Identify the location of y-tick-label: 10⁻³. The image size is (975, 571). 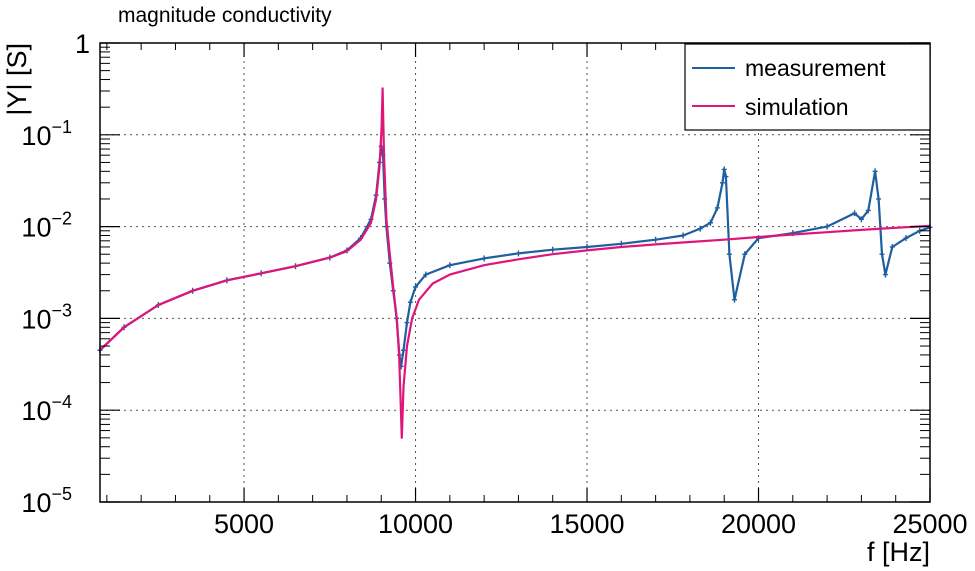
(46, 317).